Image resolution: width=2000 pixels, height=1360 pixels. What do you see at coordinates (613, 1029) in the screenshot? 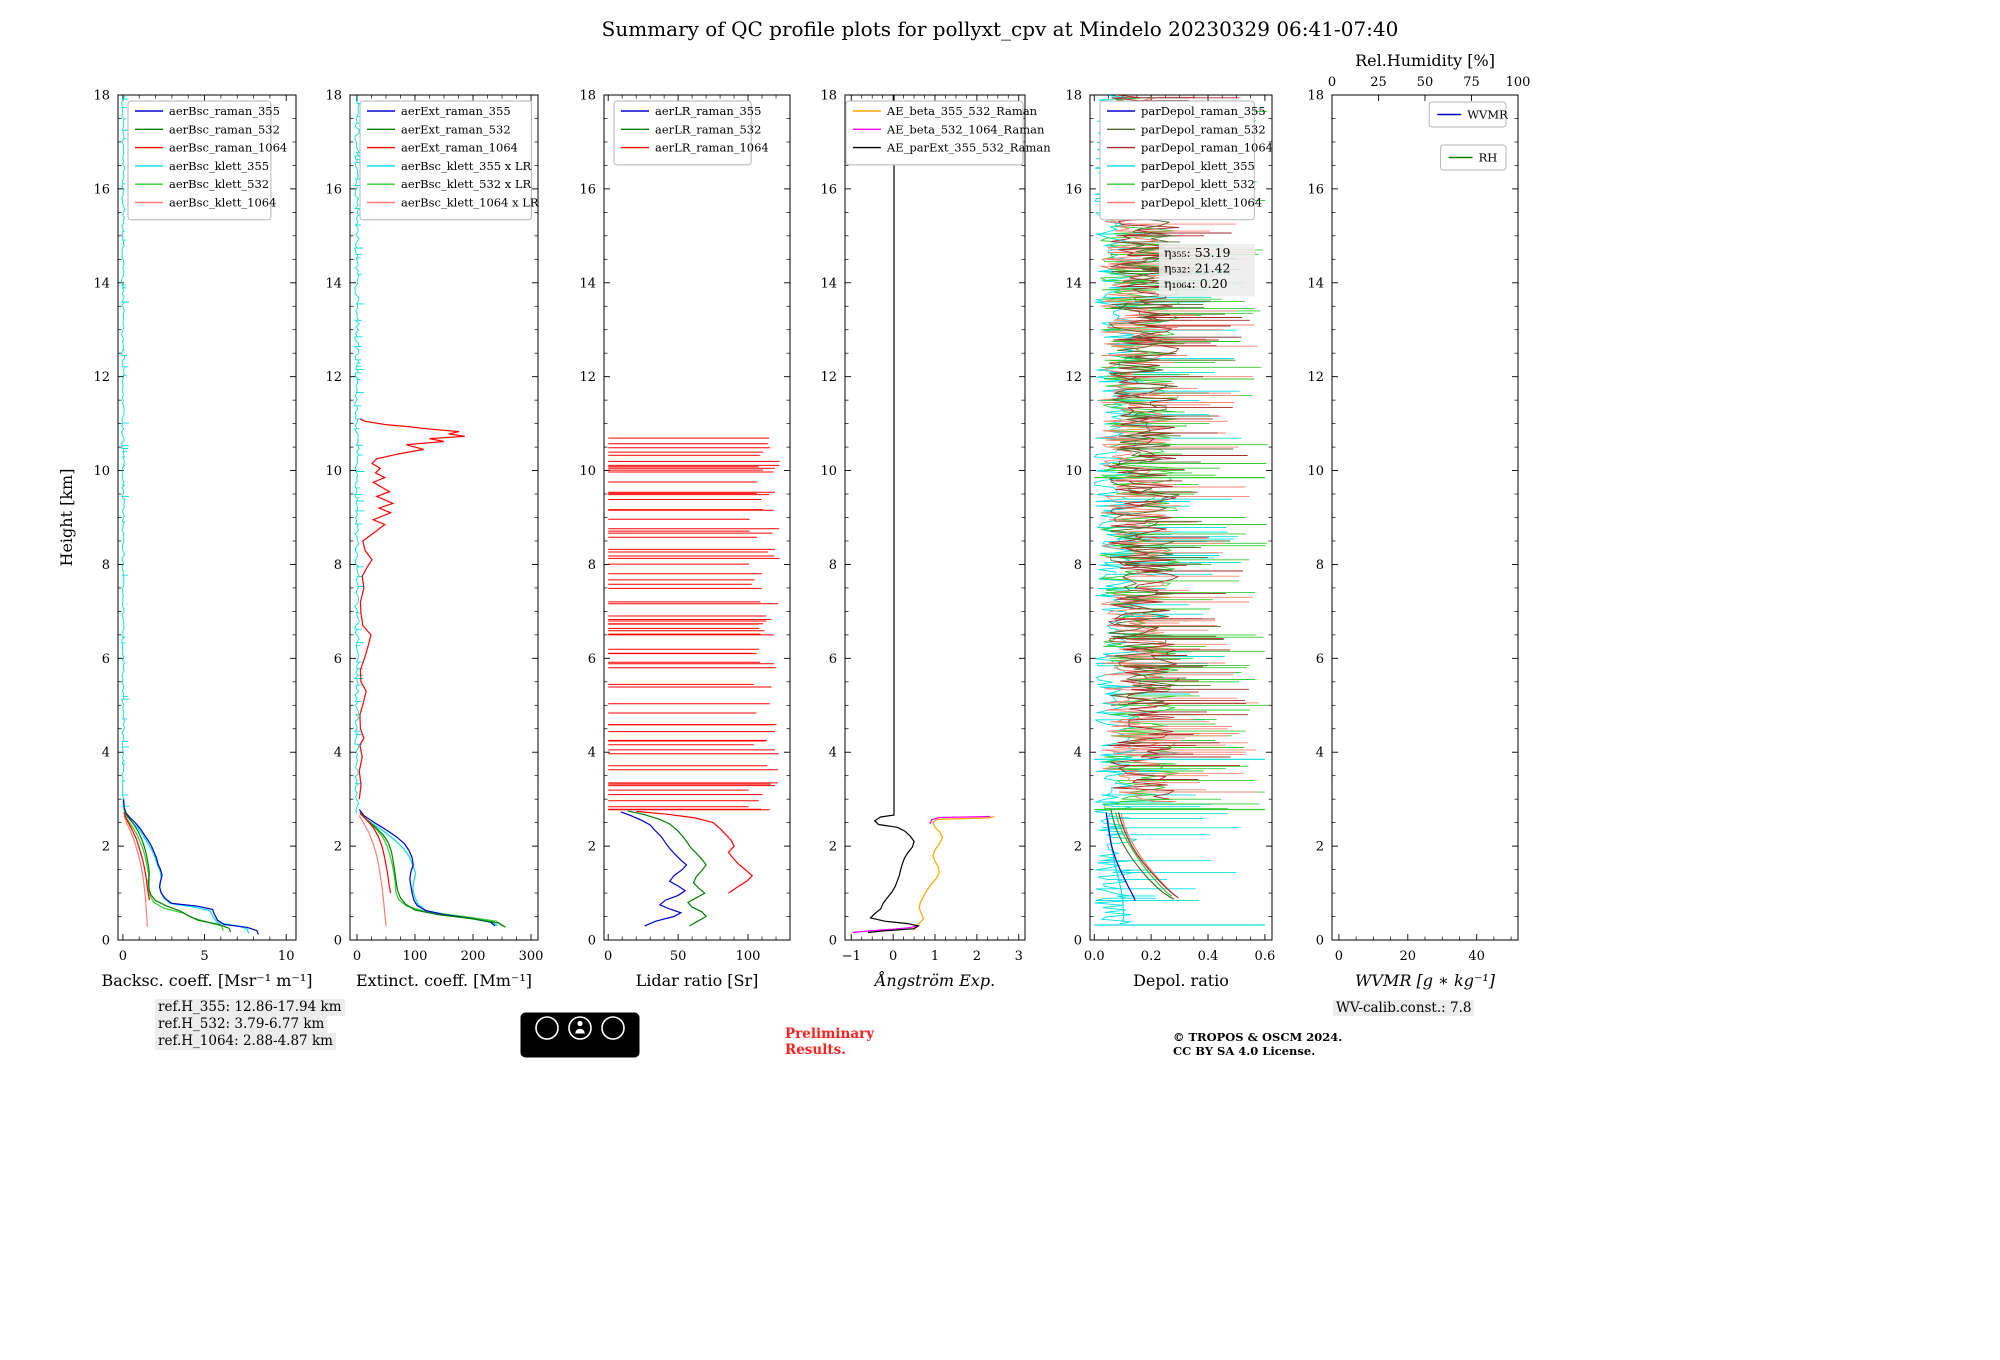
I see `share-alike-arrow-icon: ↺` at bounding box center [613, 1029].